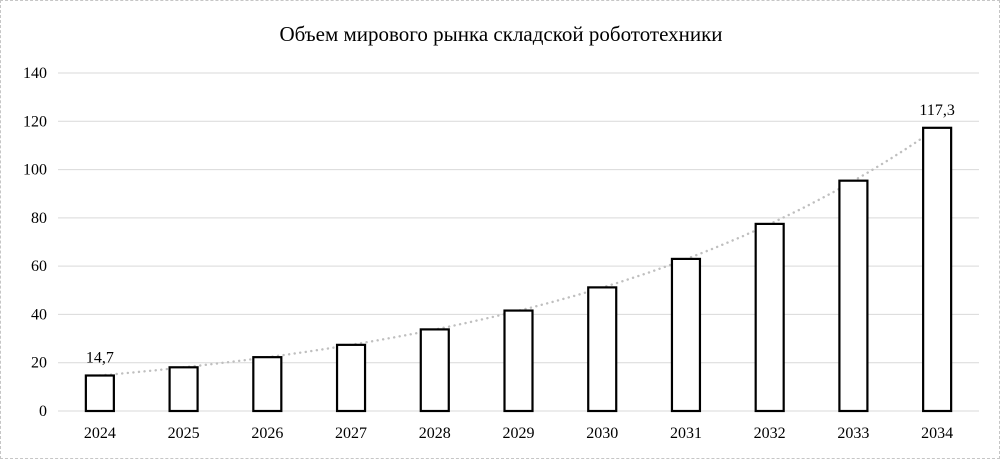 The image size is (1000, 460). Describe the element at coordinates (184, 433) in the screenshot. I see `x-tick-2025: 2025` at that location.